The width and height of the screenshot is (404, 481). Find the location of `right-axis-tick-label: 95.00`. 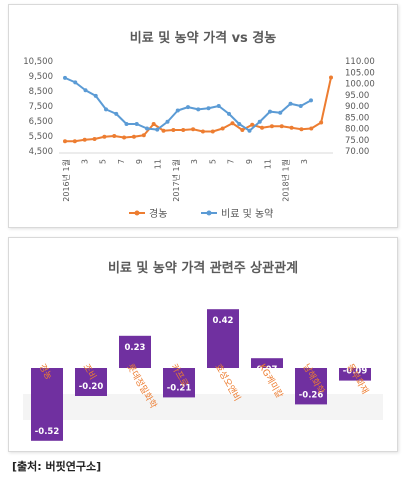

right-axis-tick-label: 95.00 is located at coordinates (357, 96).